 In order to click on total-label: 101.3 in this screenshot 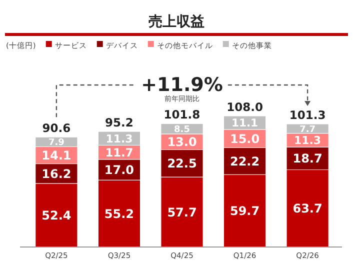, I will do `click(307, 115)`.